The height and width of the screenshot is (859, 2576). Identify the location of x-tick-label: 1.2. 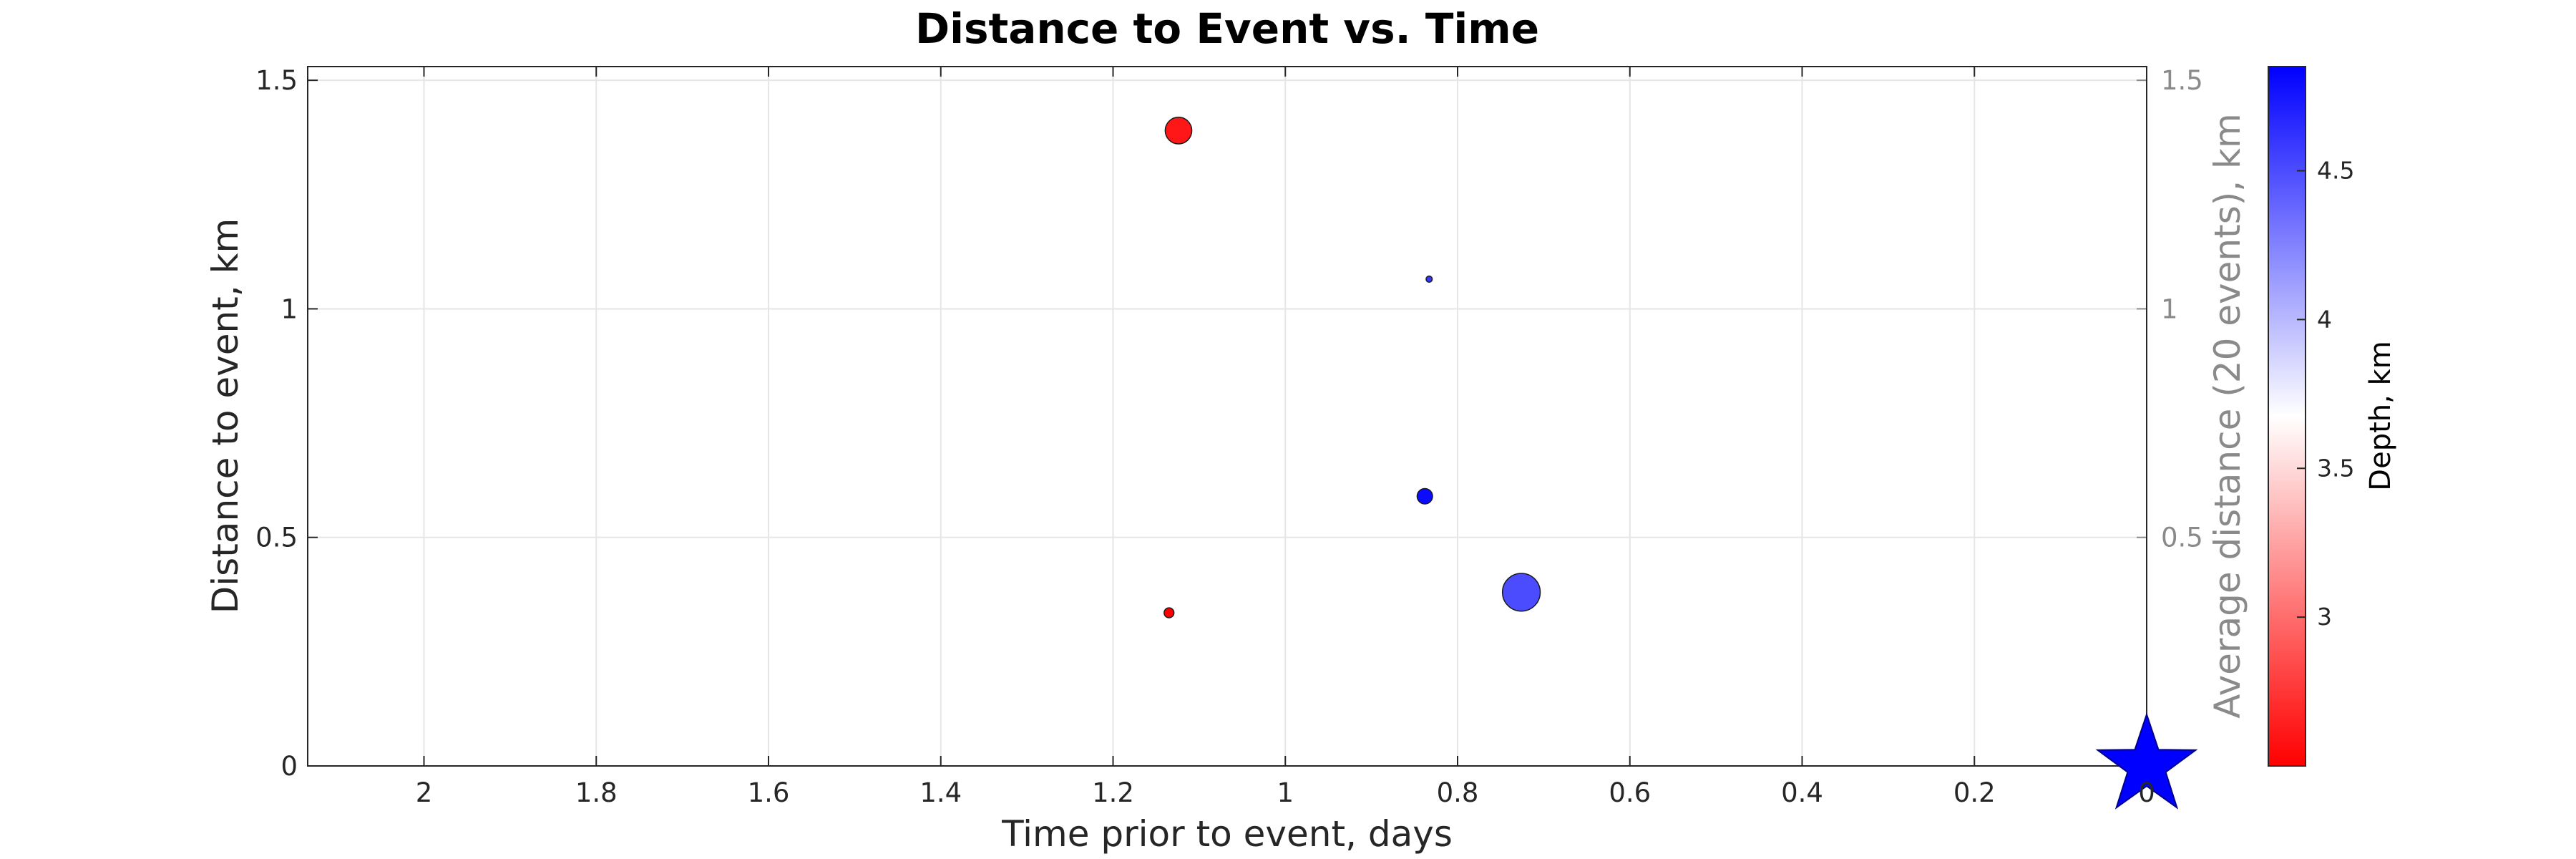
(1113, 792).